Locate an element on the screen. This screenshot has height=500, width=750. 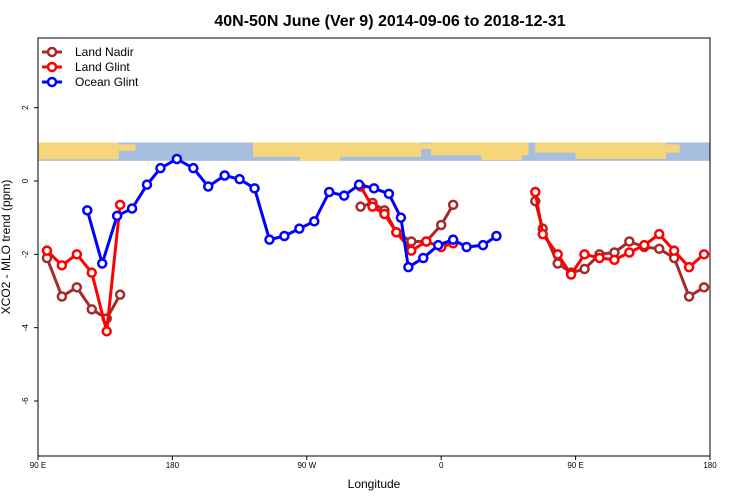
y-axis: 2 0 -2 -4 -6 is located at coordinates (29, 255).